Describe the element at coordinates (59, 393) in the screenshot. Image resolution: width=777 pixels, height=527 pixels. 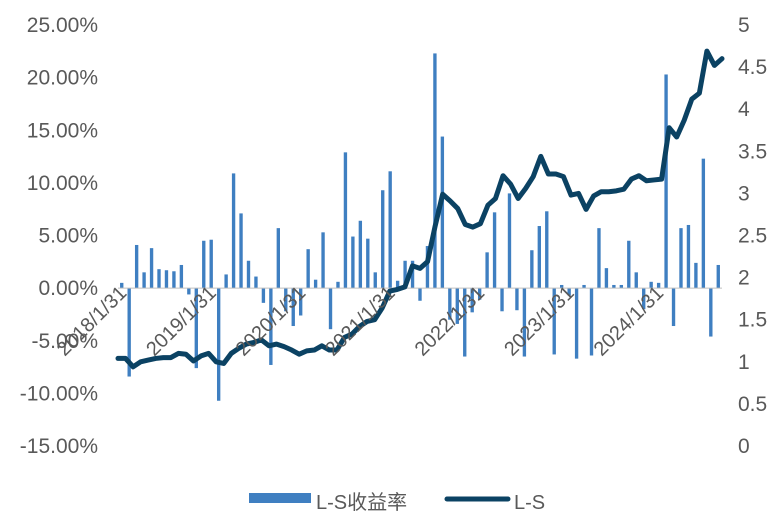
I see `y-left-tick-label: -10.00%` at that location.